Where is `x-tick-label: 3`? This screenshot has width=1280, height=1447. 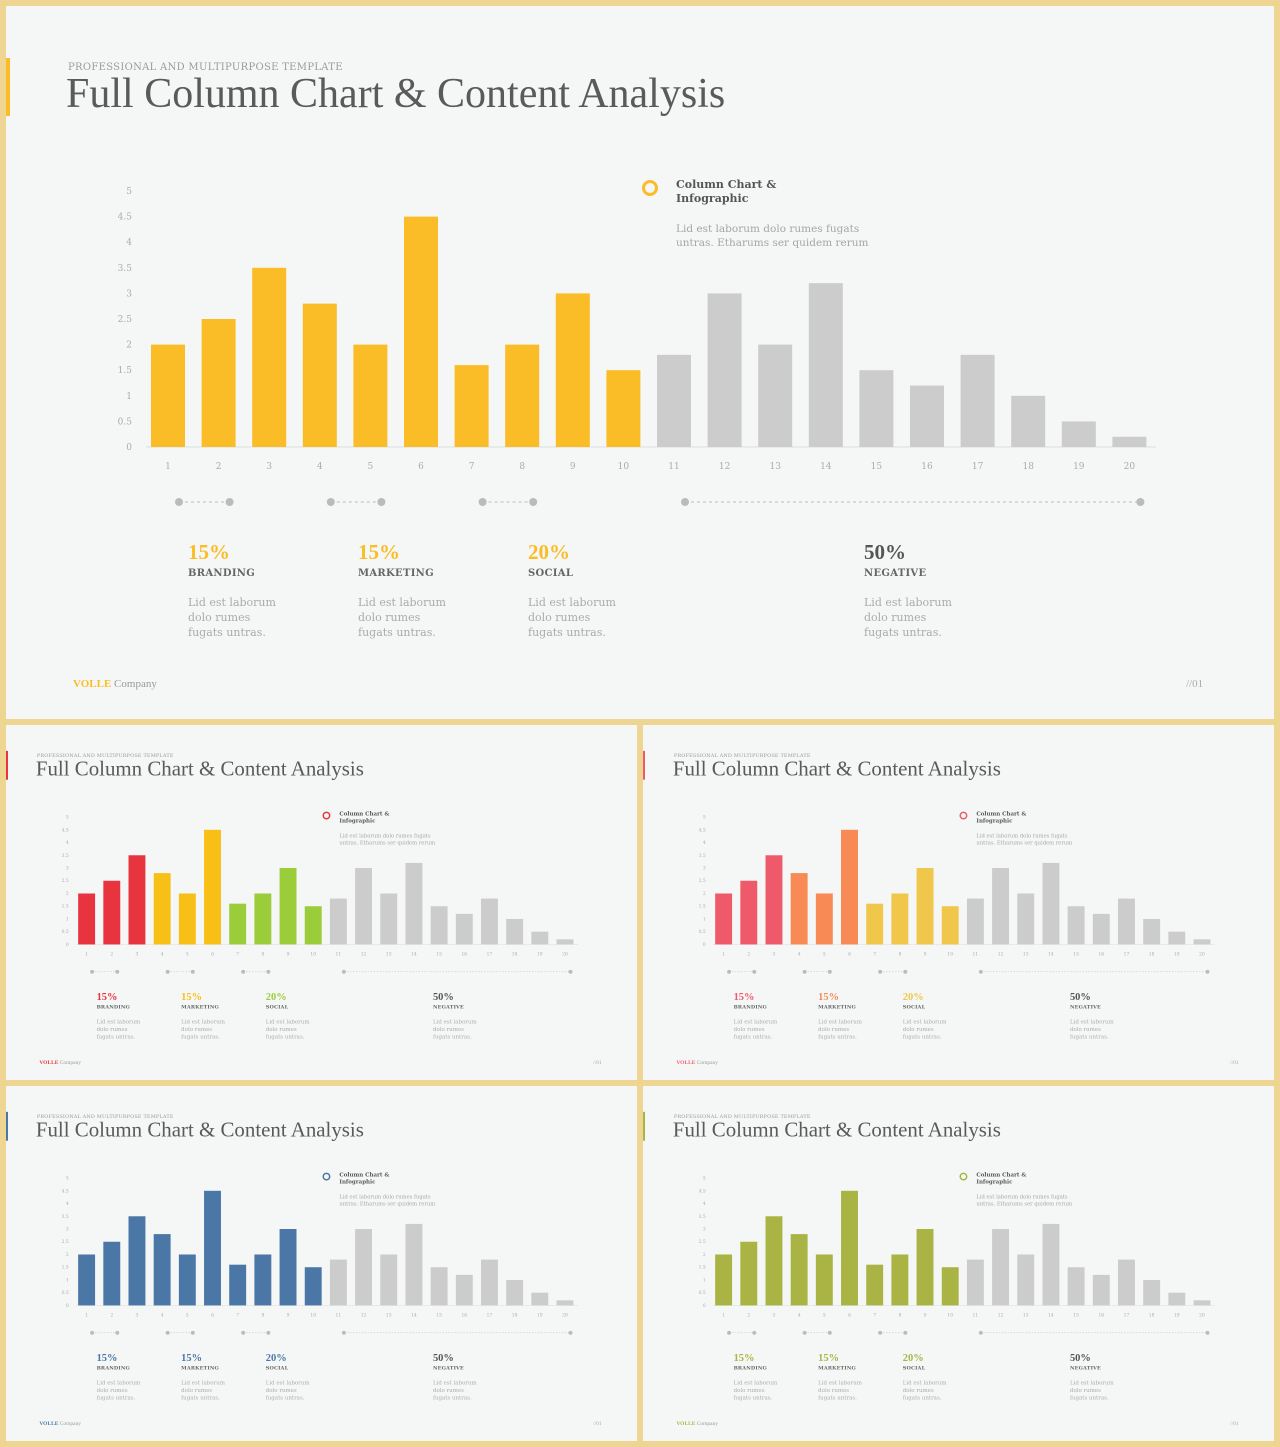 x-tick-label: 3 is located at coordinates (137, 1315).